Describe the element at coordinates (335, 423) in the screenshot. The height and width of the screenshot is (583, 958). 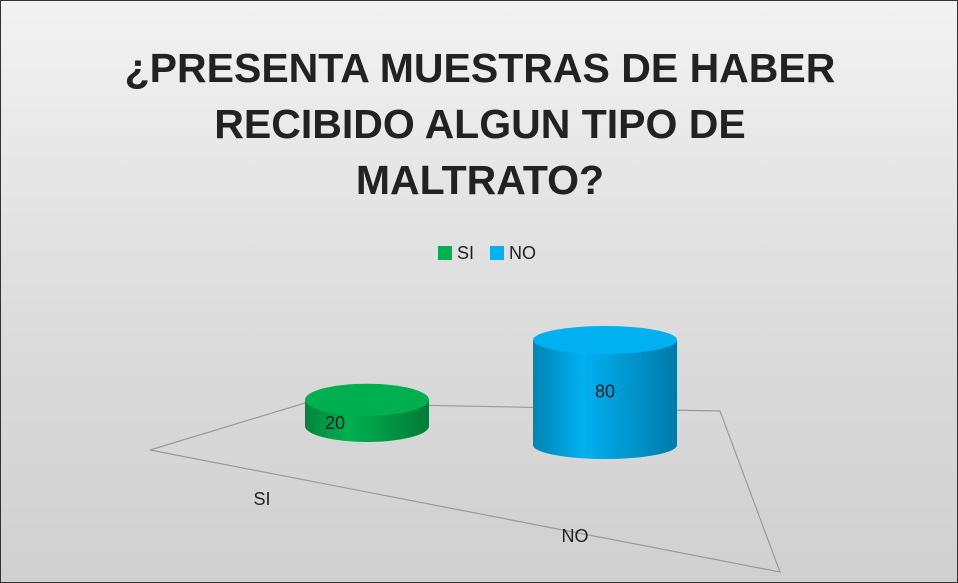
I see `data-label: 20` at that location.